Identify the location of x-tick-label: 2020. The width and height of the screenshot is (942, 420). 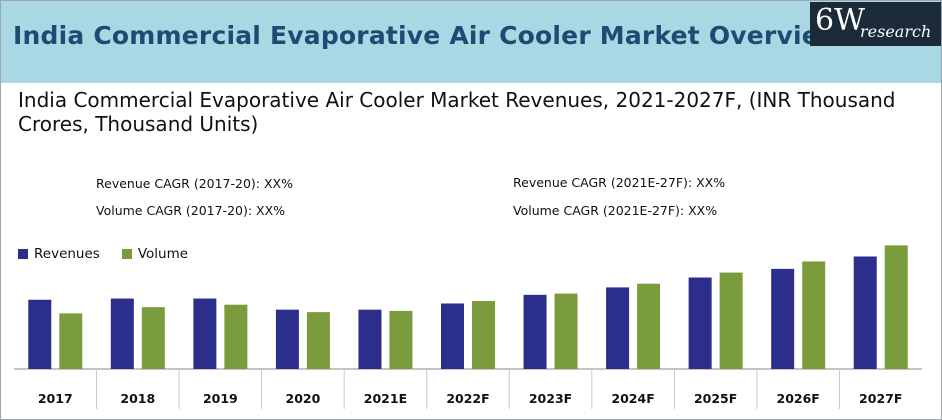
(303, 398).